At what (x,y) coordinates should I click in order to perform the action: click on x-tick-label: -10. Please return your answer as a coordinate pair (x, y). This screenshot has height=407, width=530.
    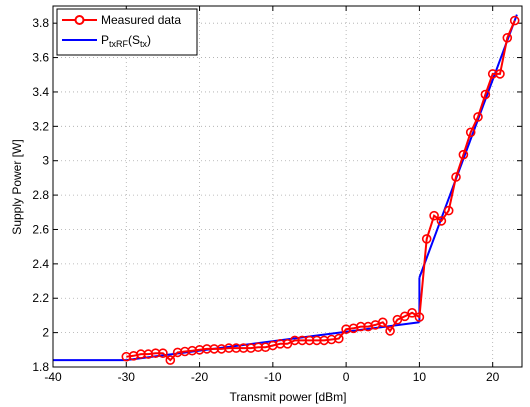
    Looking at the image, I should click on (273, 377).